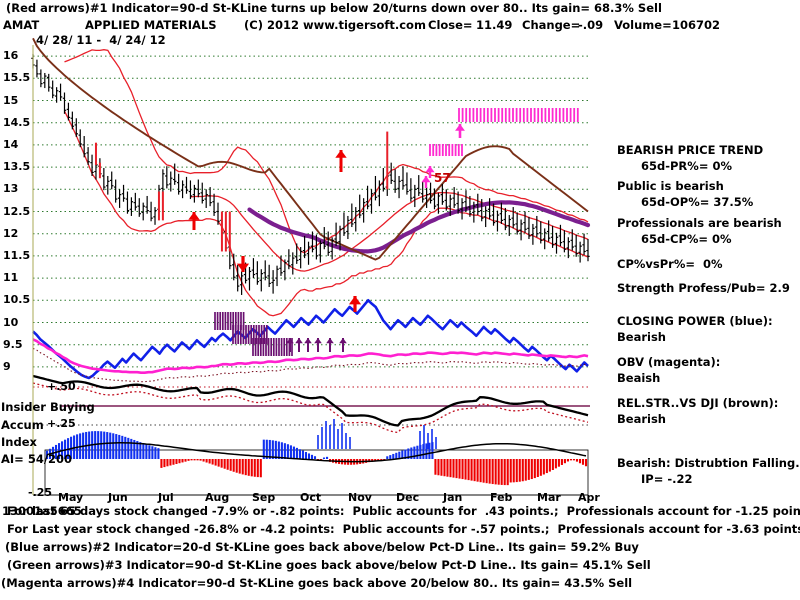  What do you see at coordinates (11, 56) in the screenshot?
I see `y-axis-tick: 16` at bounding box center [11, 56].